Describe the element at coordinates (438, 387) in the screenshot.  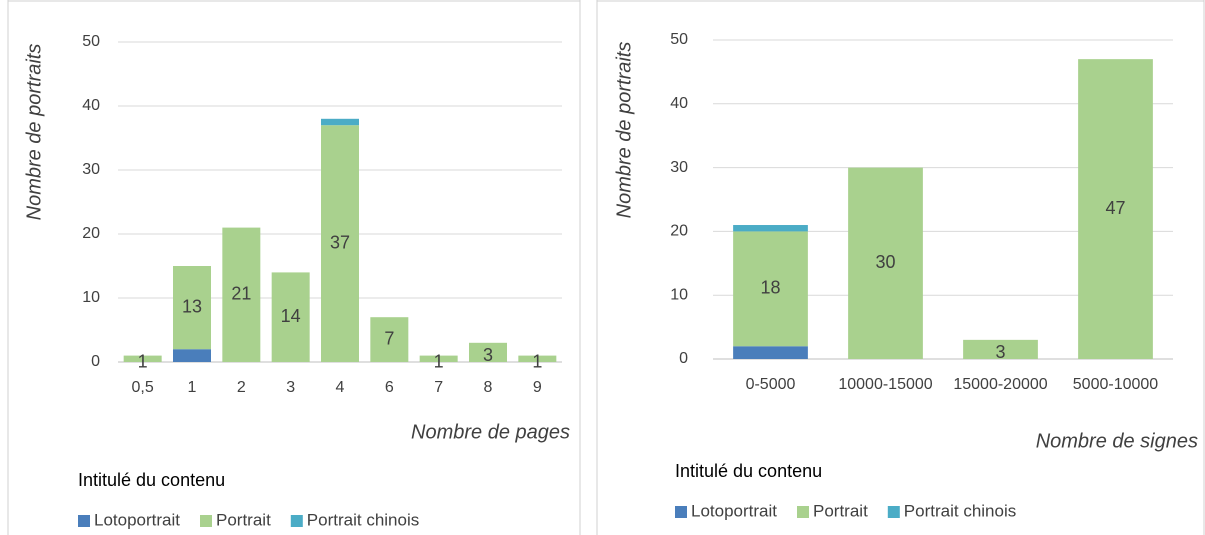
I see `x-tick-label: 7` at that location.